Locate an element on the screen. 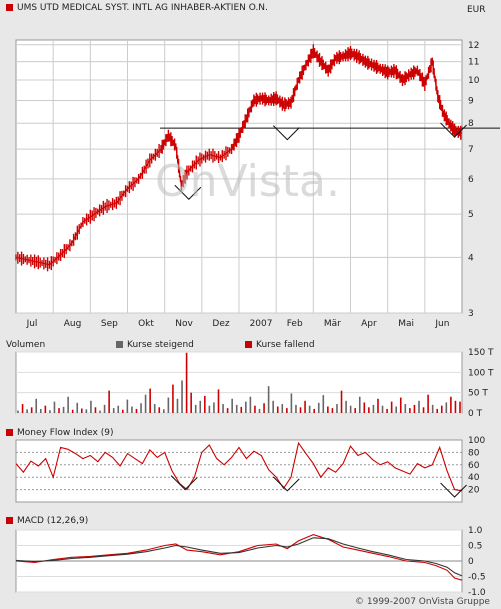 This screenshot has height=609, width=501. price-xtick-1: Aug is located at coordinates (73, 324).